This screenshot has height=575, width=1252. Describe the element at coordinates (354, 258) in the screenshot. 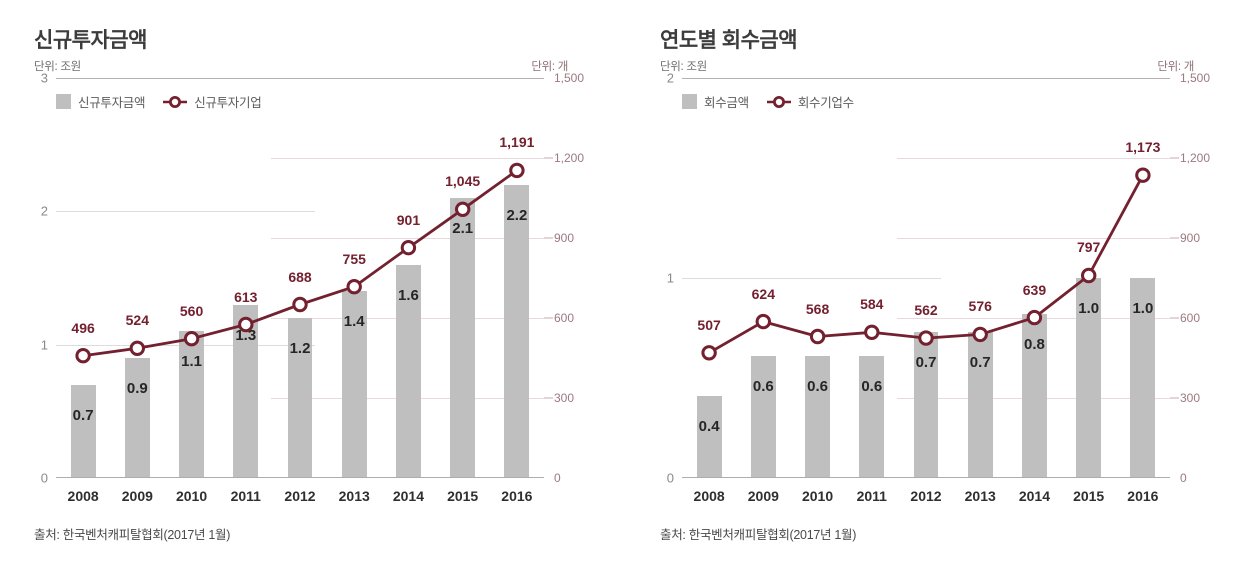

I see `line-value-label-2013: 755` at that location.